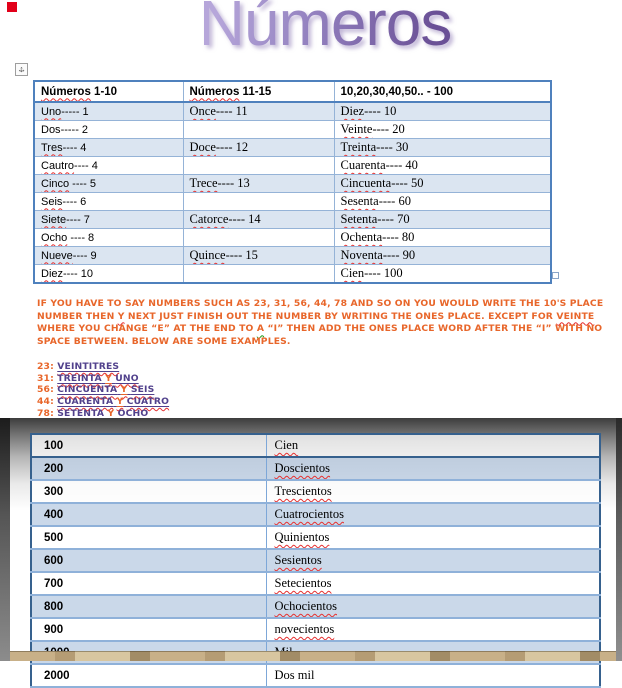 The width and height of the screenshot is (622, 688). I want to click on table-cell: Setenta---- 70, so click(442, 219).